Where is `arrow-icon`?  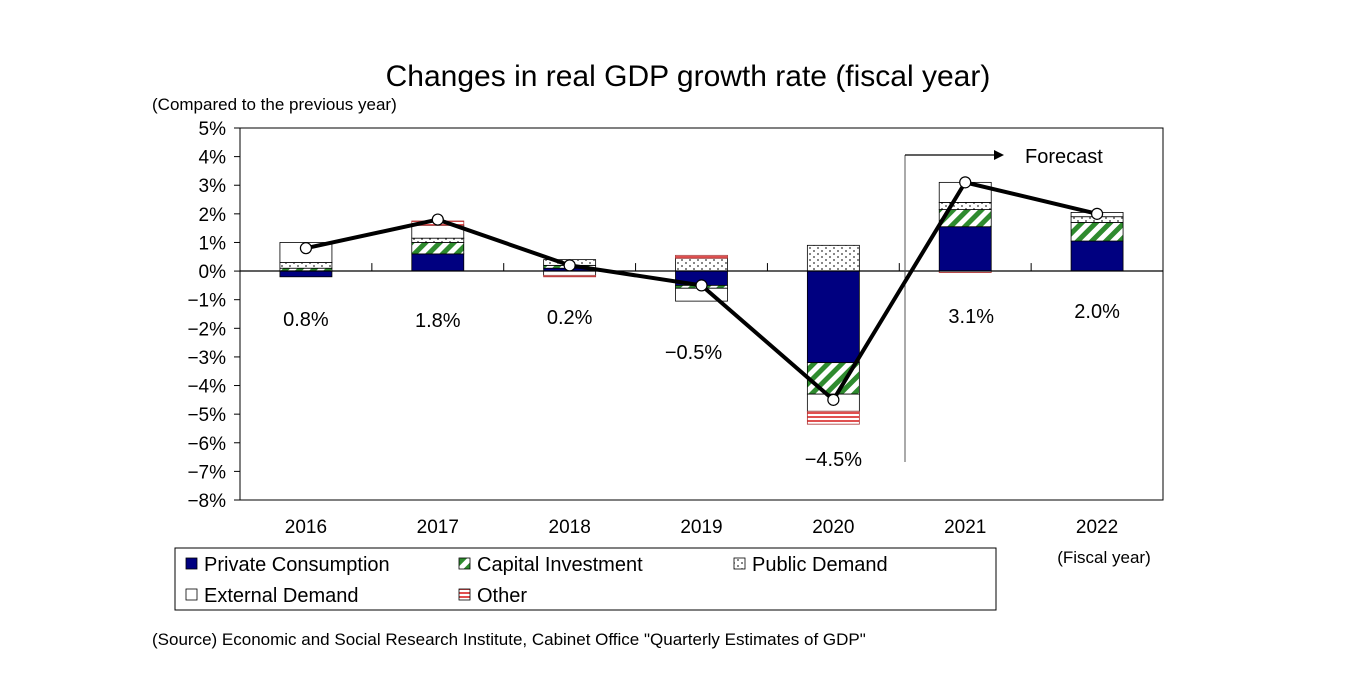 arrow-icon is located at coordinates (999, 155).